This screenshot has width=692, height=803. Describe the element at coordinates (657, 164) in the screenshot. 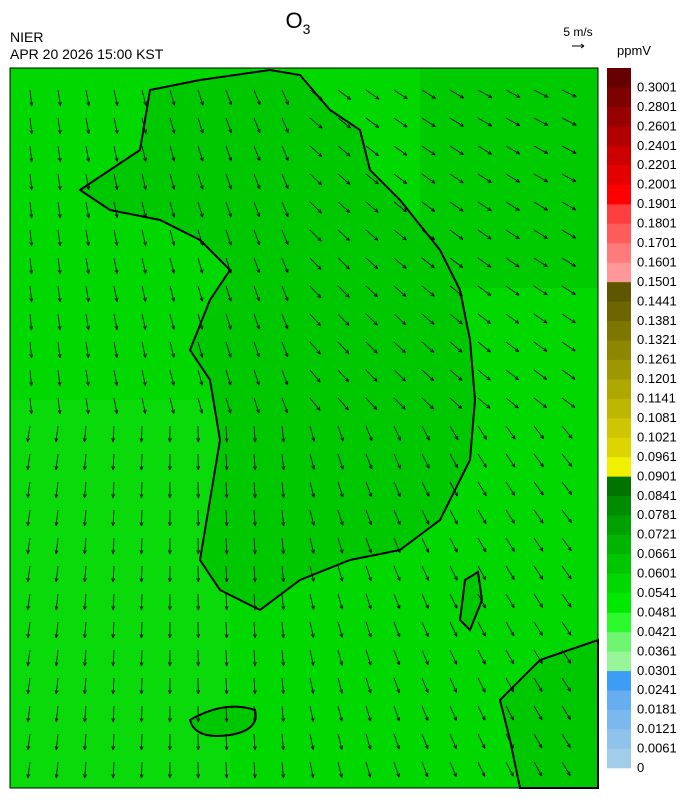

I see `colorbar-label: 0.2201` at that location.